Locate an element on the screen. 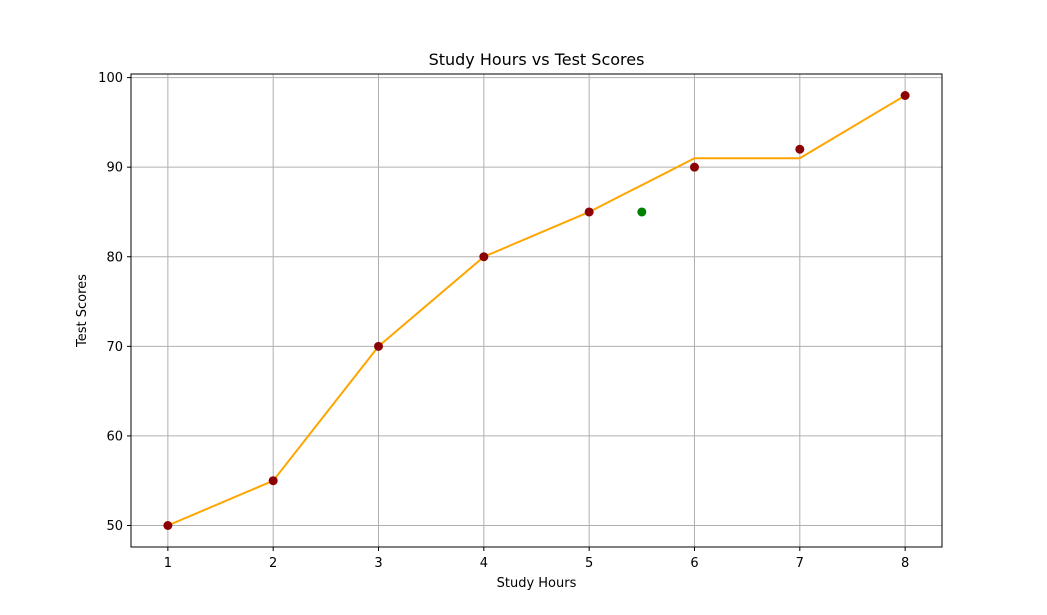  x-tick-label: 2 is located at coordinates (273, 563).